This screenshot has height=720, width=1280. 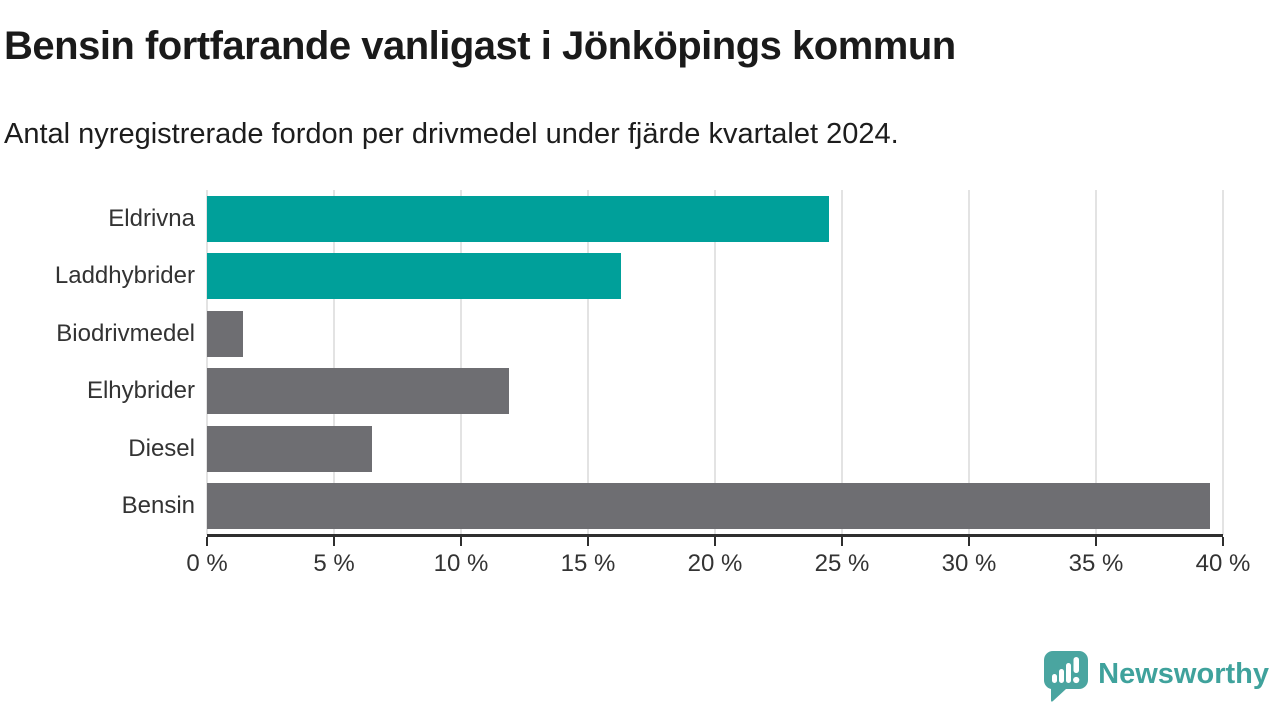 I want to click on newsworthy-logo-text: Newsworthy, so click(x=1183, y=674).